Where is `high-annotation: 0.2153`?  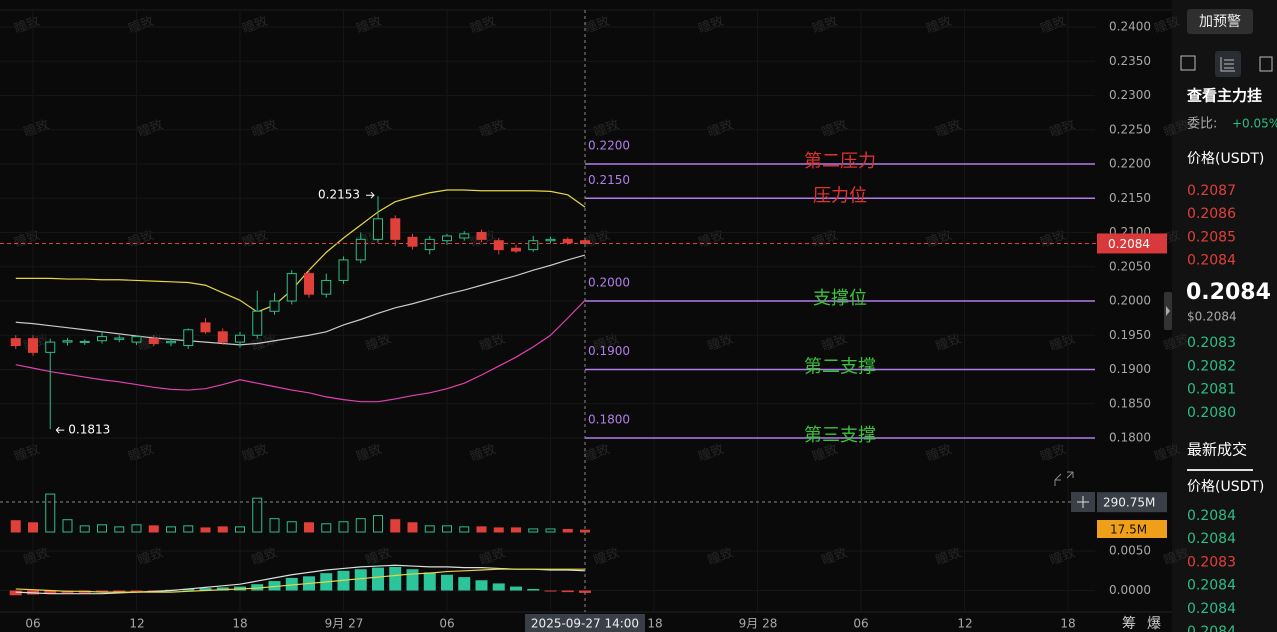
high-annotation: 0.2153 is located at coordinates (339, 195).